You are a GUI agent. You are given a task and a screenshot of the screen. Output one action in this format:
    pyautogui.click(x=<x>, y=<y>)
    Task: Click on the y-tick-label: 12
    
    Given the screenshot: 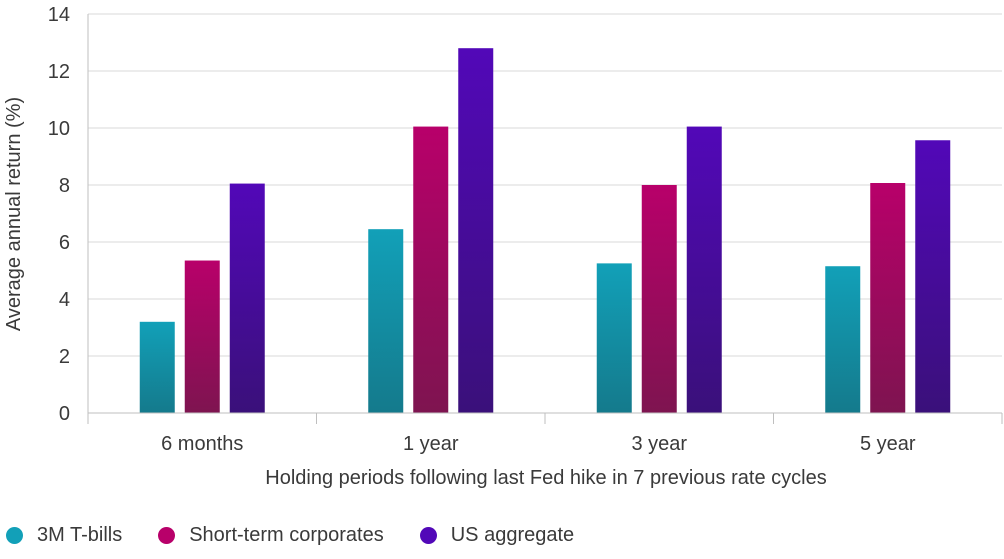 What is the action you would take?
    pyautogui.click(x=59, y=72)
    